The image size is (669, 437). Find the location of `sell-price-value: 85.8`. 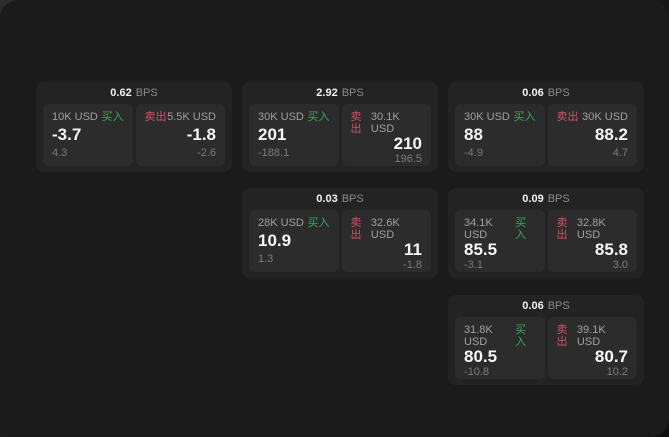

sell-price-value: 85.8 is located at coordinates (611, 249).